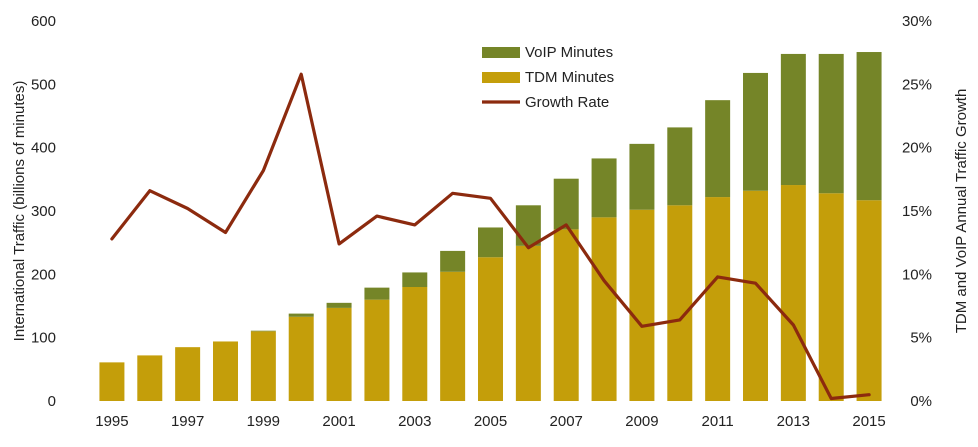  Describe the element at coordinates (339, 305) in the screenshot. I see `bar-voip-2001` at that location.